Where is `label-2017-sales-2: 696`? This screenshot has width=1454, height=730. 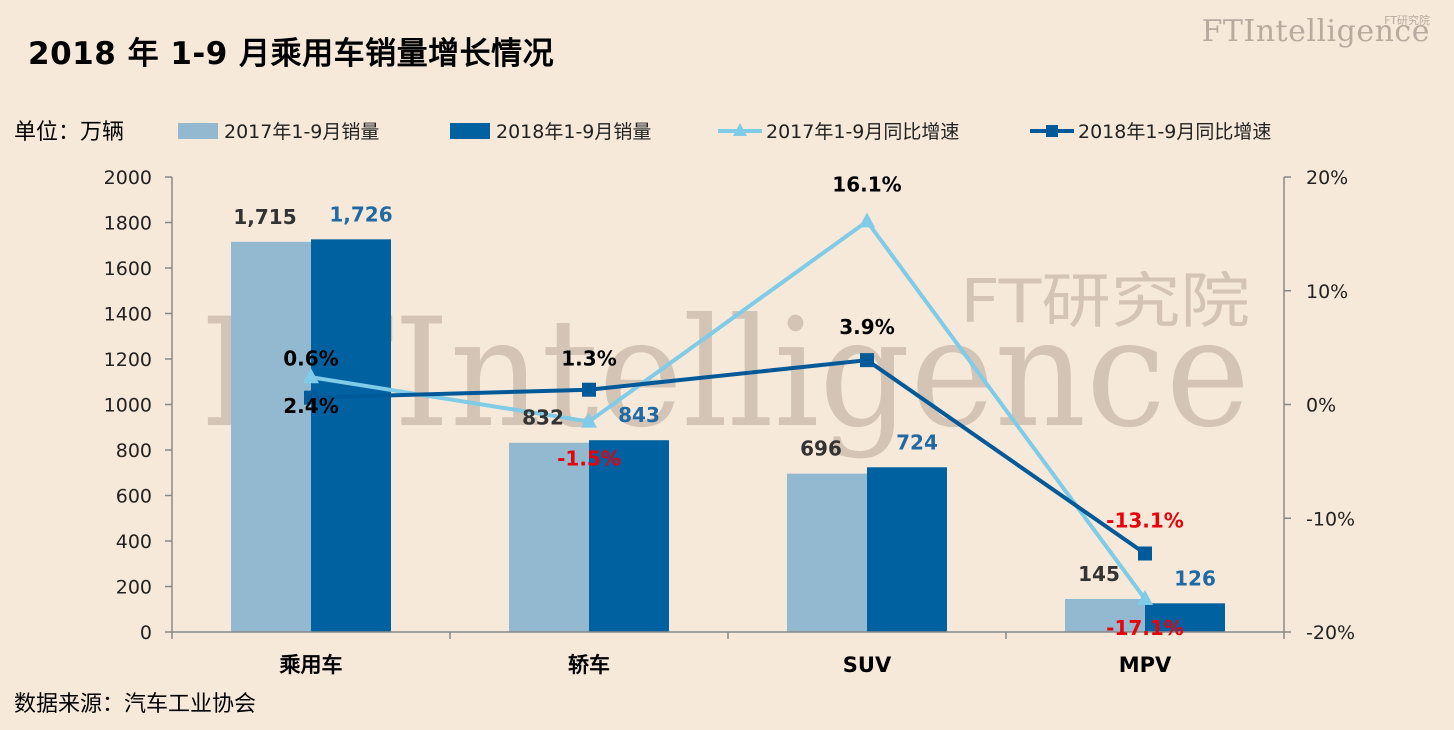
label-2017-sales-2: 696 is located at coordinates (821, 449).